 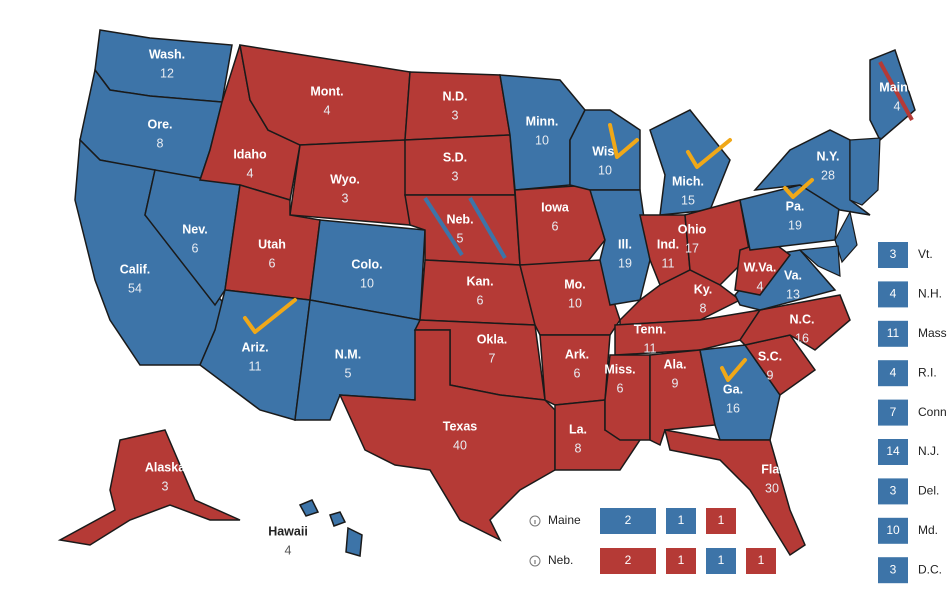 I want to click on state-label: Alaska, so click(x=165, y=467).